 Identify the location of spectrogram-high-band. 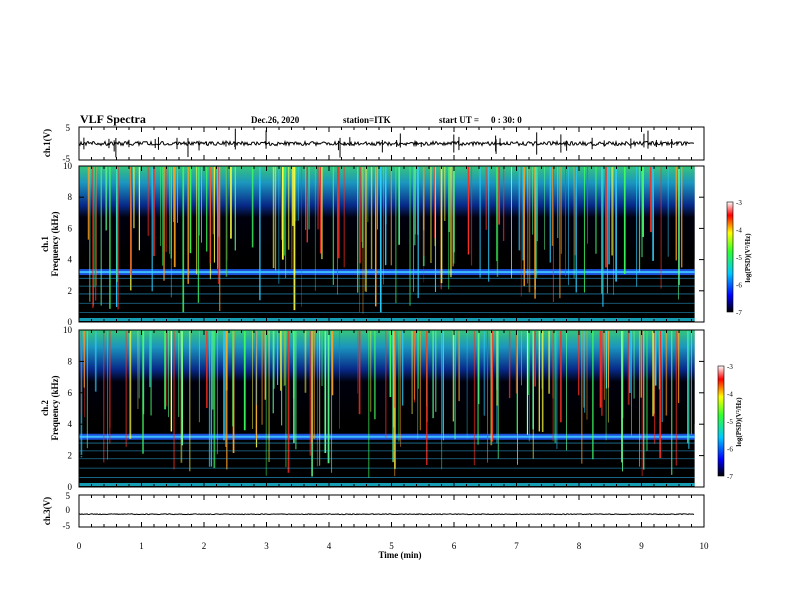
(387, 213).